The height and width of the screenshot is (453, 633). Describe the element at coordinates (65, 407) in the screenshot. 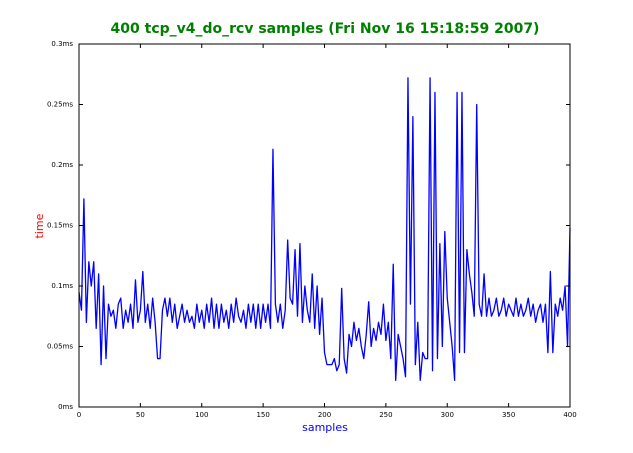

I see `y-tick-label: 0ms` at that location.